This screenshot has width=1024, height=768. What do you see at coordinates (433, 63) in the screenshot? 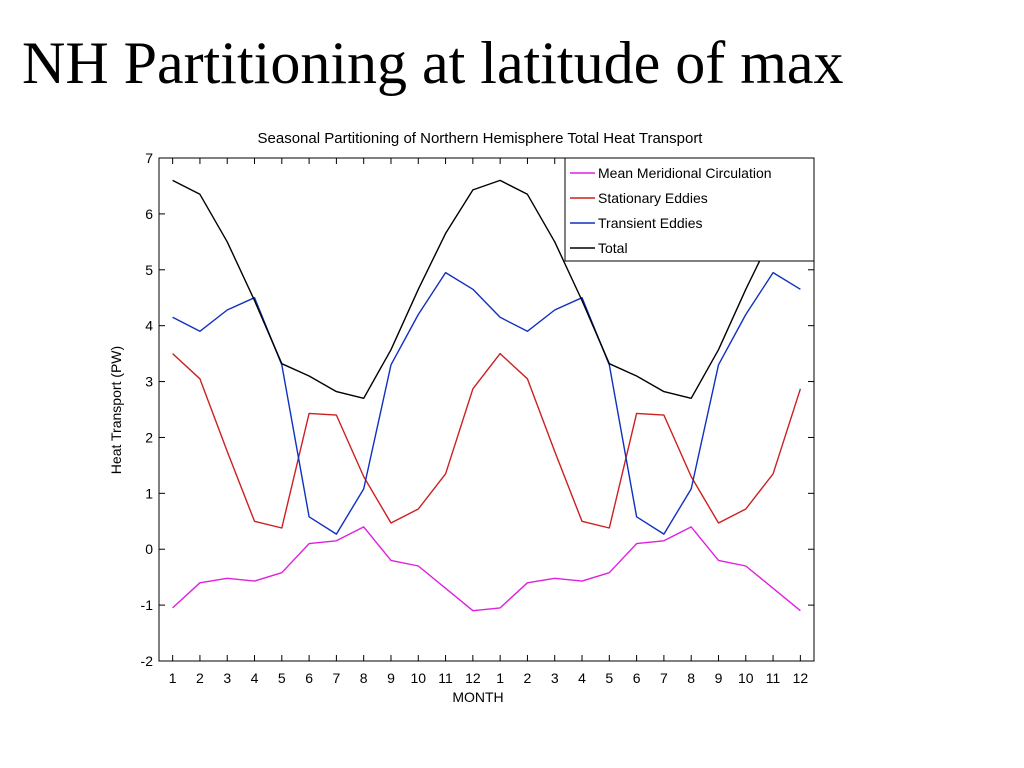
I see `slide-title: NH Partitioning at latitude of max` at bounding box center [433, 63].